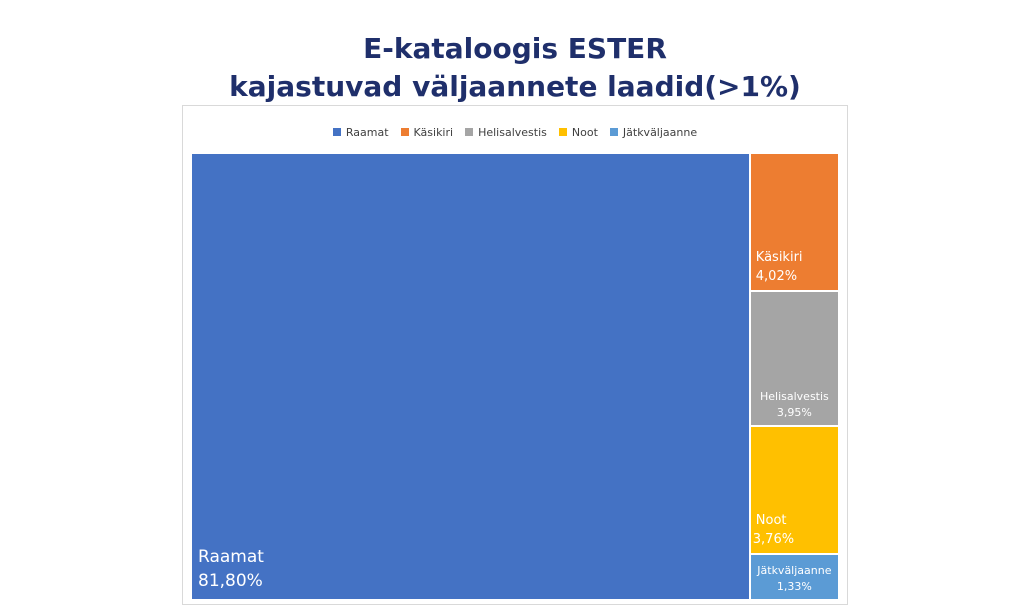 Image resolution: width=1030 pixels, height=608 pixels. I want to click on treemap-tile-4: Jätkväljaanne 1,33%, so click(794, 577).